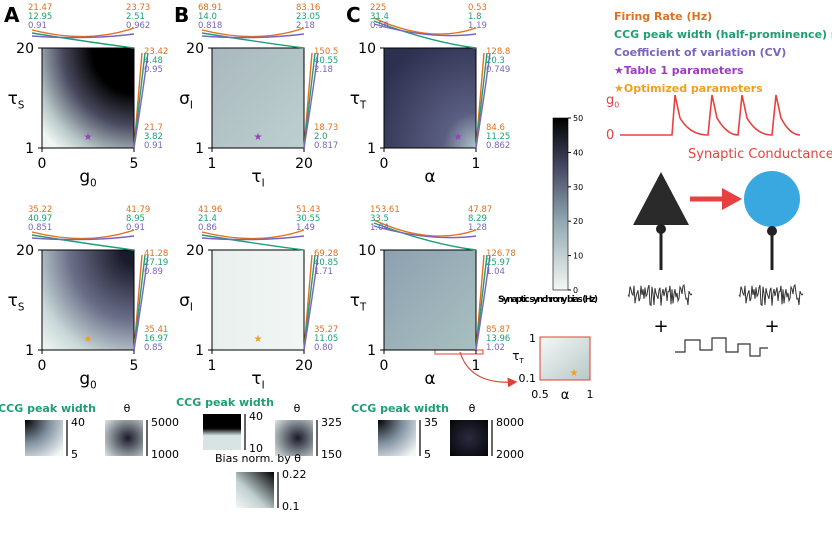 Image resolution: width=832 pixels, height=534 pixels. I want to click on panel-letter: A, so click(12, 15).